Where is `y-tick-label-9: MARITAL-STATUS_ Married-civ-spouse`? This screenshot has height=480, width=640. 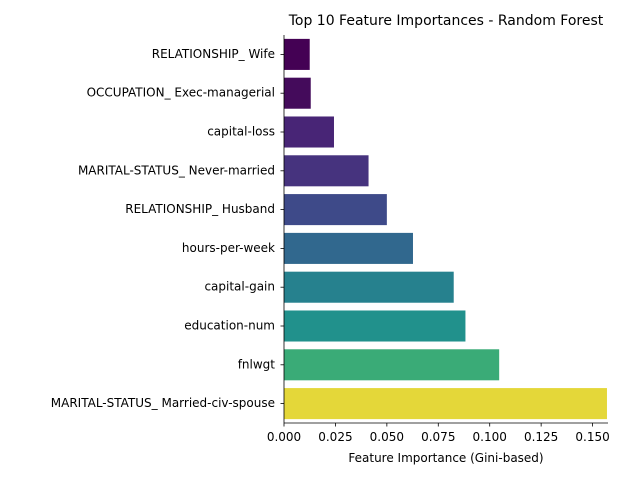
y-tick-label-9: MARITAL-STATUS_ Married-civ-spouse is located at coordinates (163, 403).